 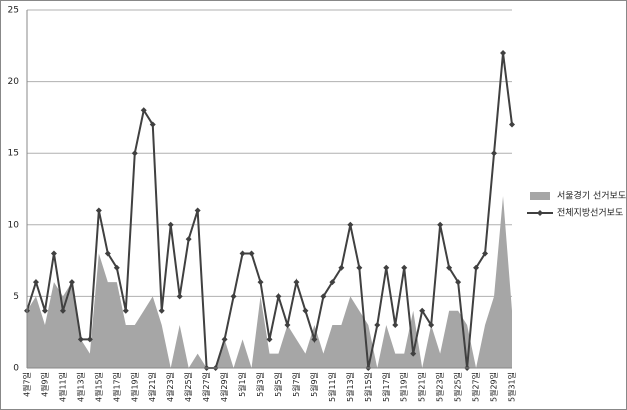 I want to click on legend-label: 전체지방선거보도, so click(x=590, y=213).